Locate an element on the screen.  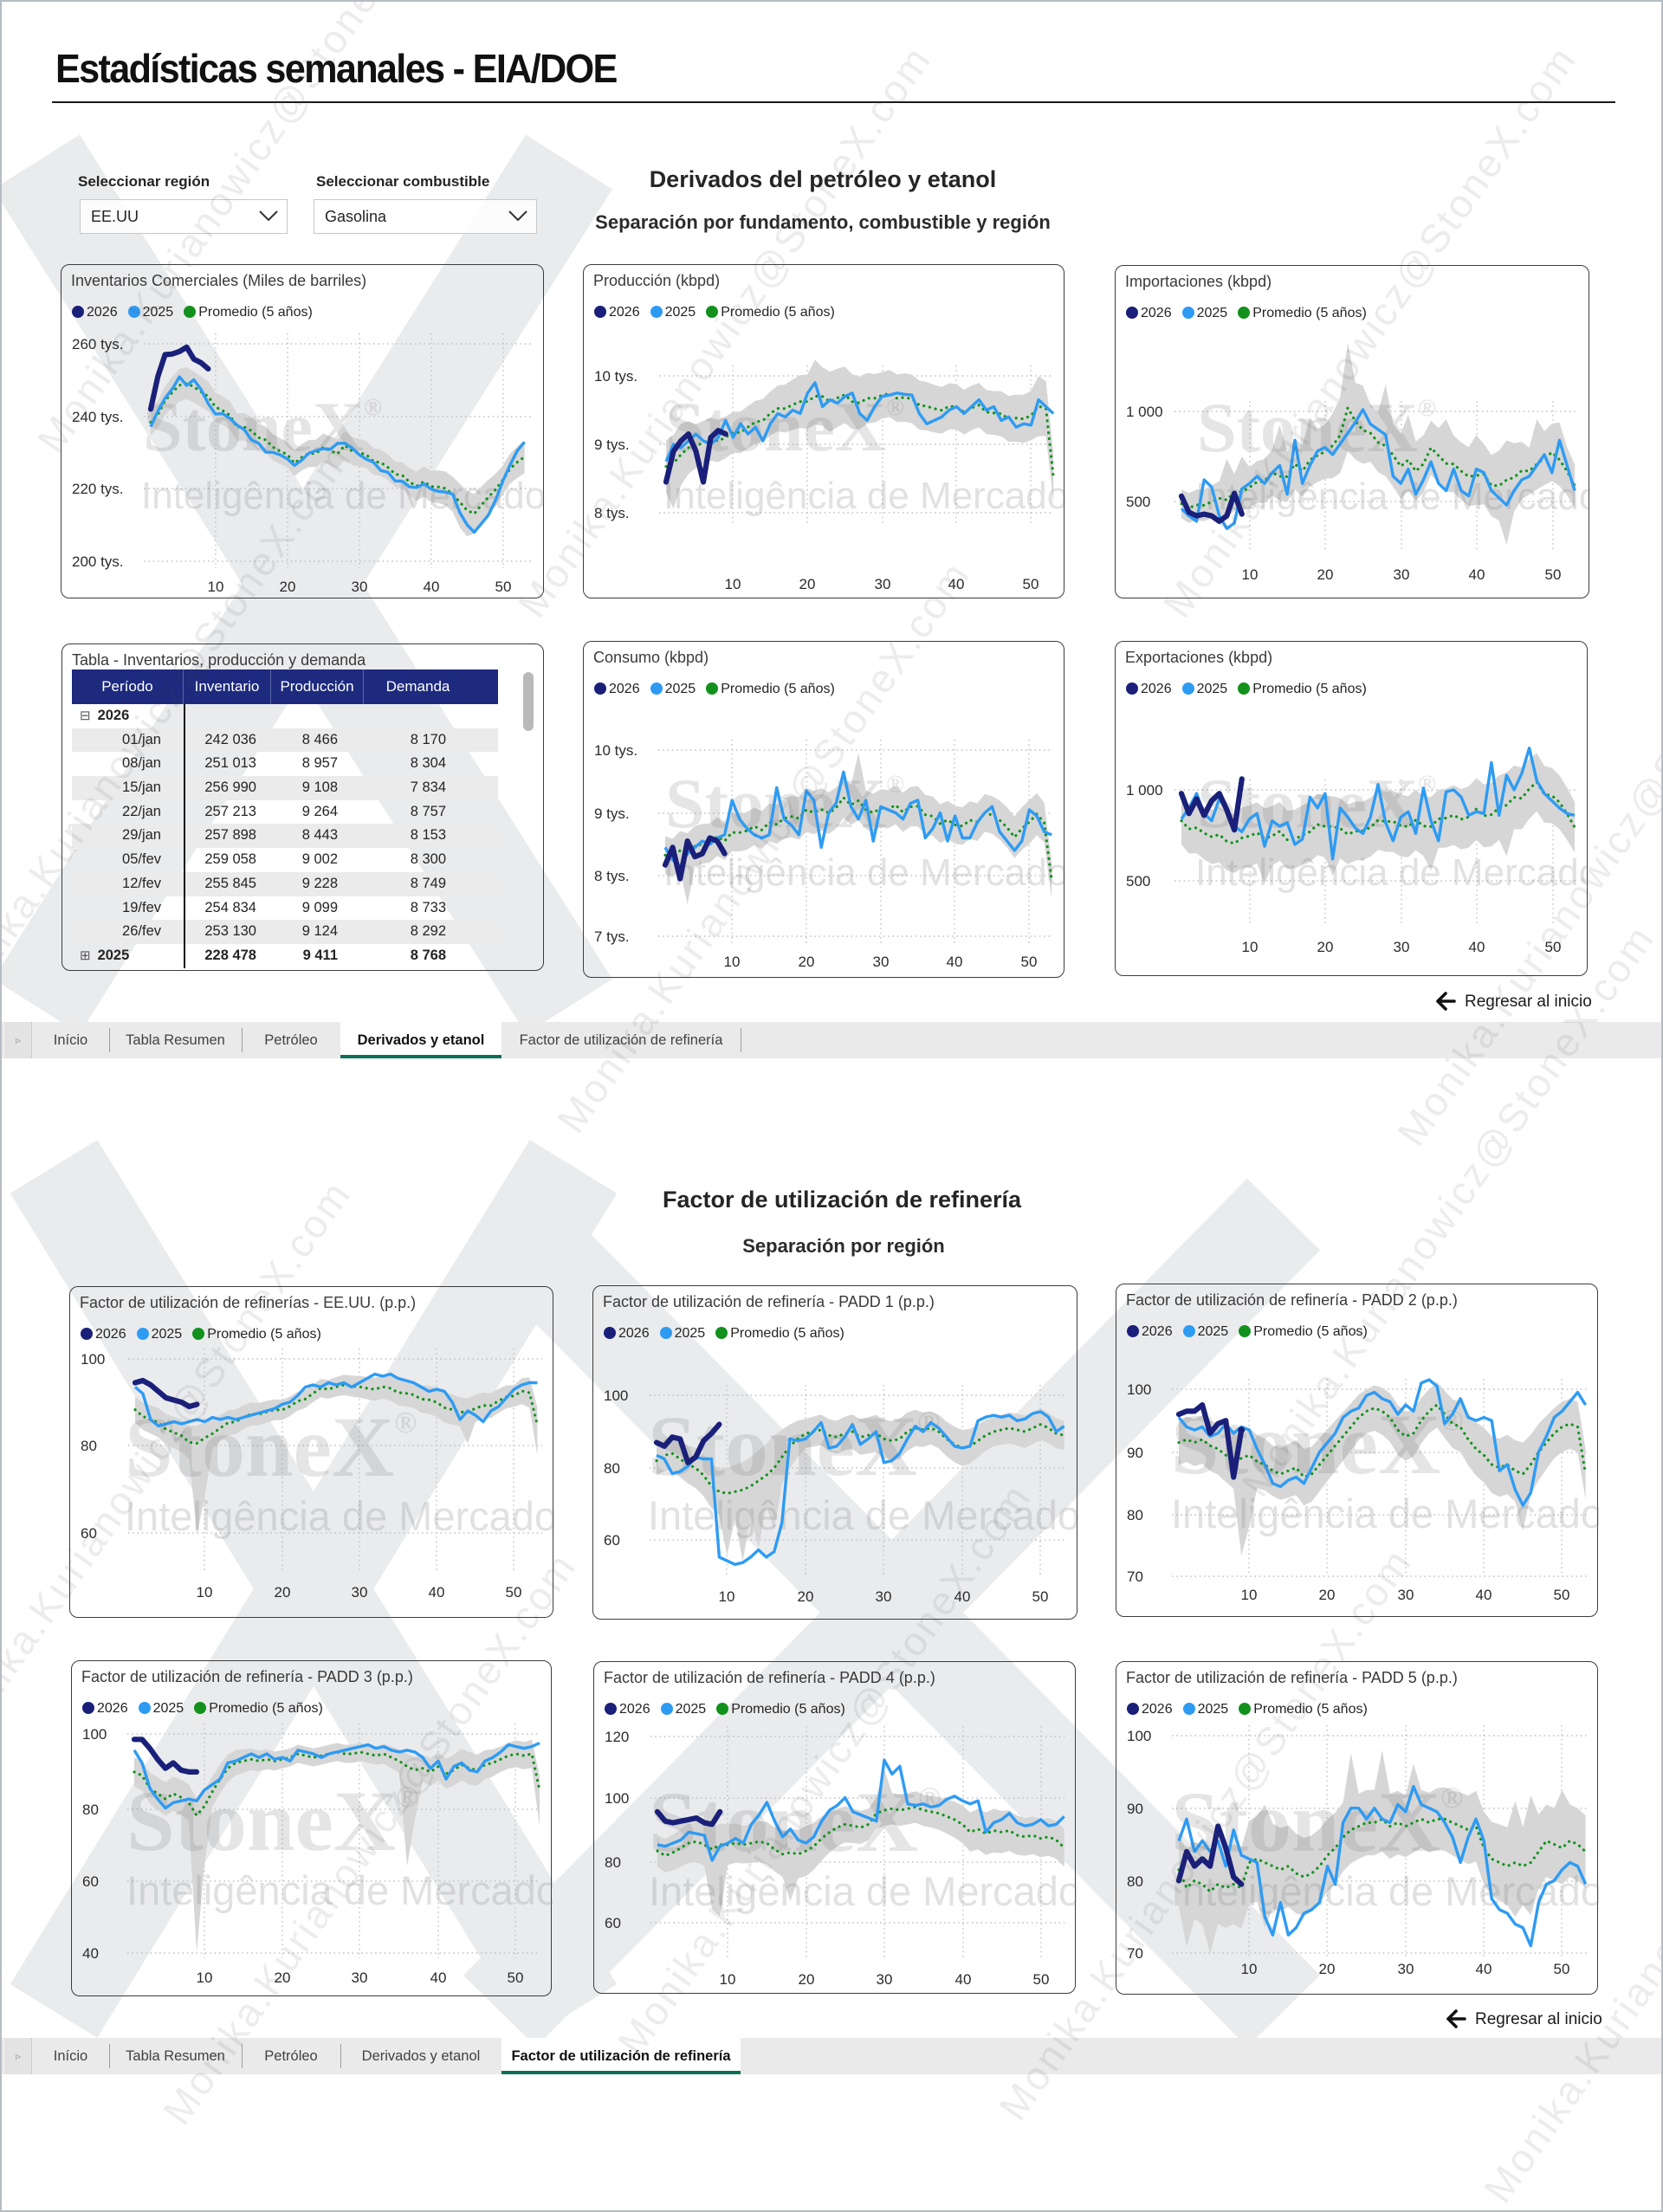
svg-text: 7 tys. is located at coordinates (612, 937).